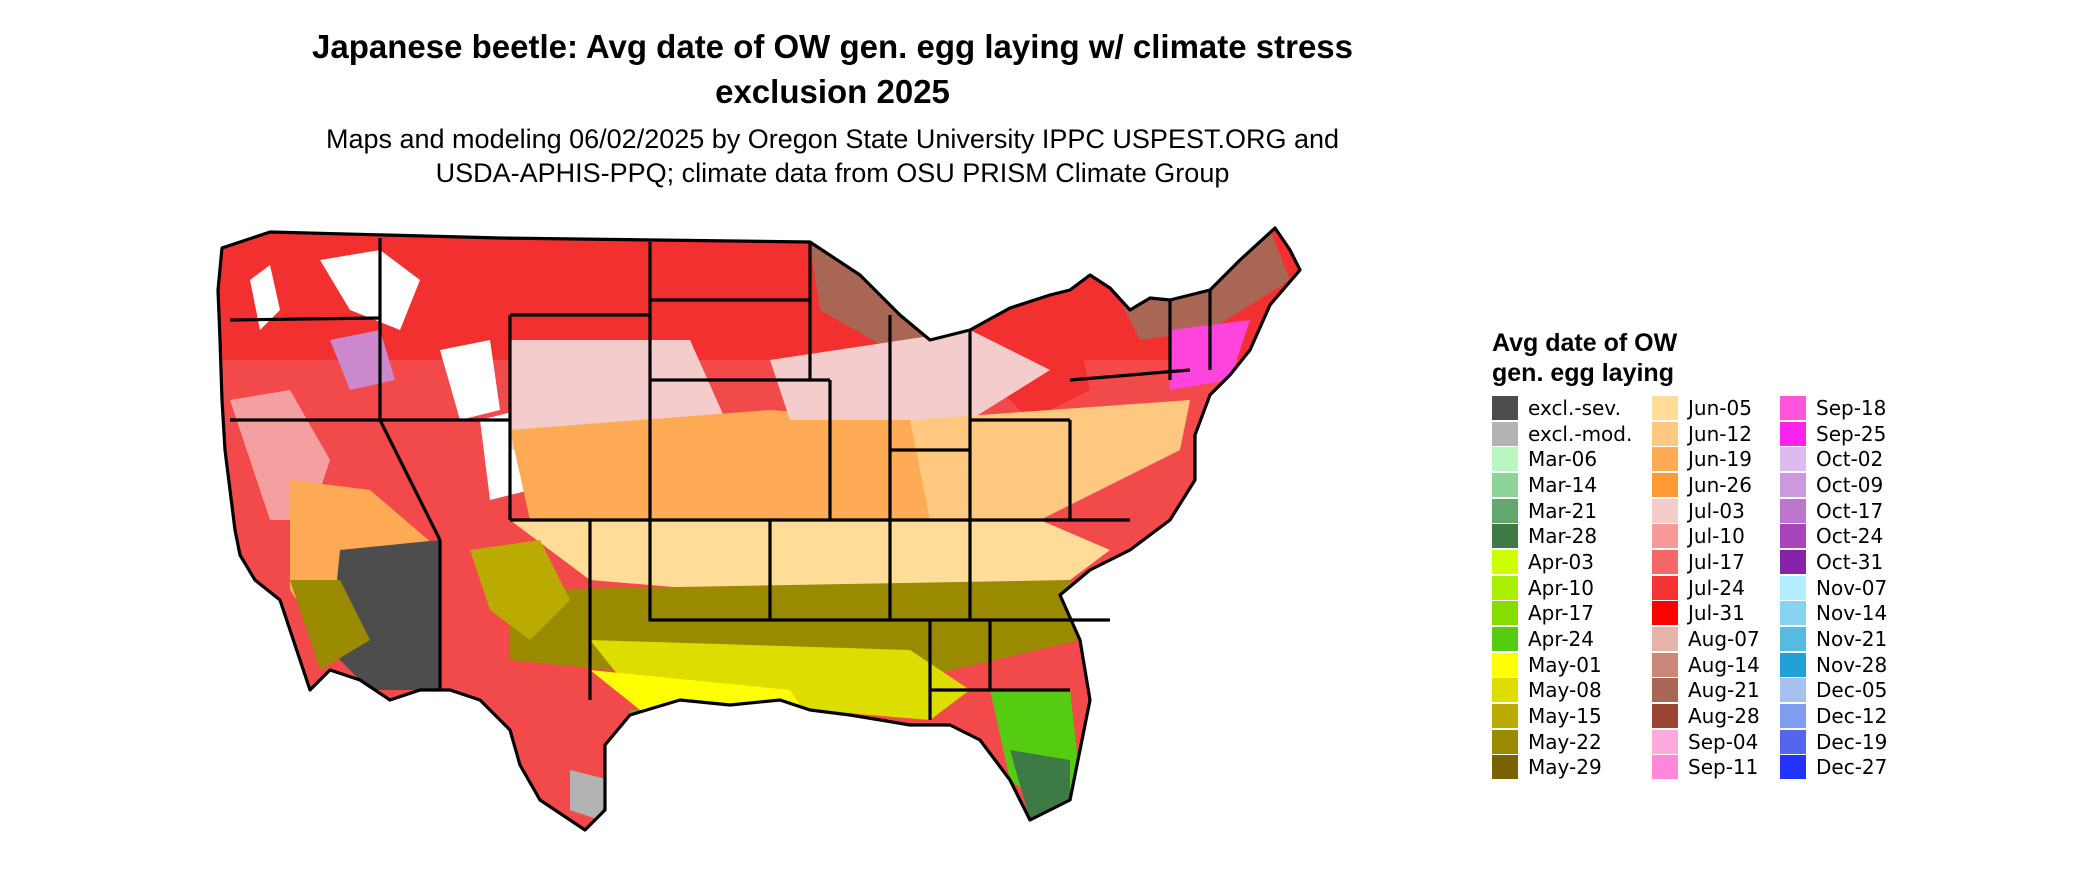 This screenshot has width=2100, height=892. I want to click on legend-label: Mar-21, so click(1563, 510).